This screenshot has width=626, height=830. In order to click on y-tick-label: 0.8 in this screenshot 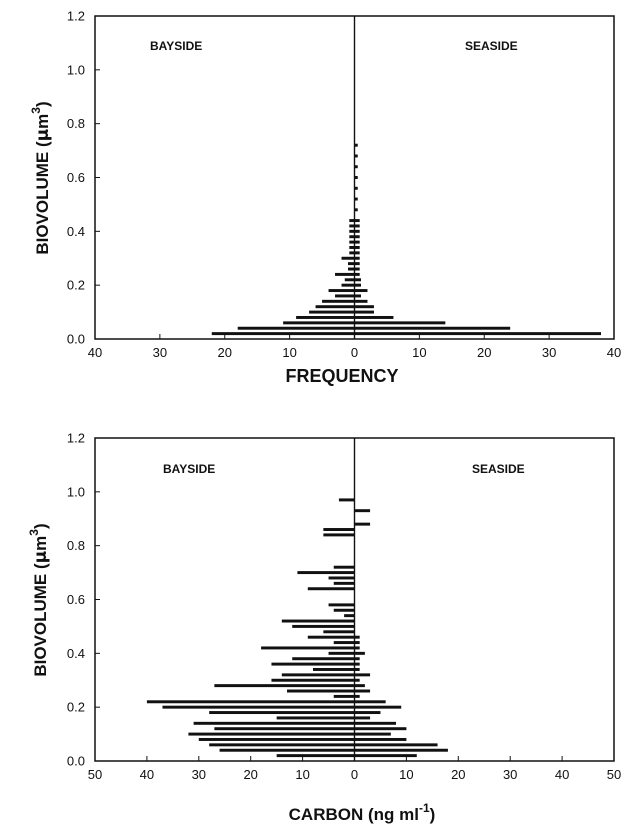, I will do `click(76, 545)`.